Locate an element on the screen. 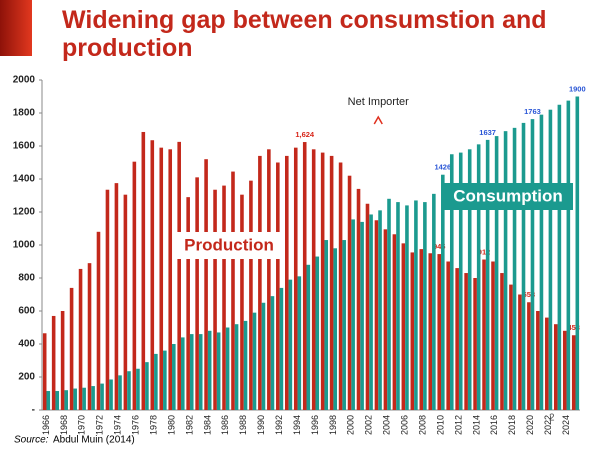  x-tick-label: 2018 is located at coordinates (512, 425).